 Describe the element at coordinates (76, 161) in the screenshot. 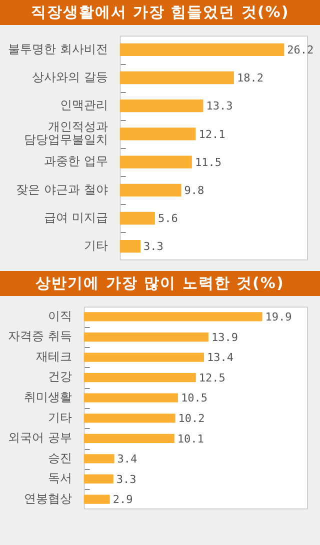

I see `y-tick-label: 과중한 업무` at that location.